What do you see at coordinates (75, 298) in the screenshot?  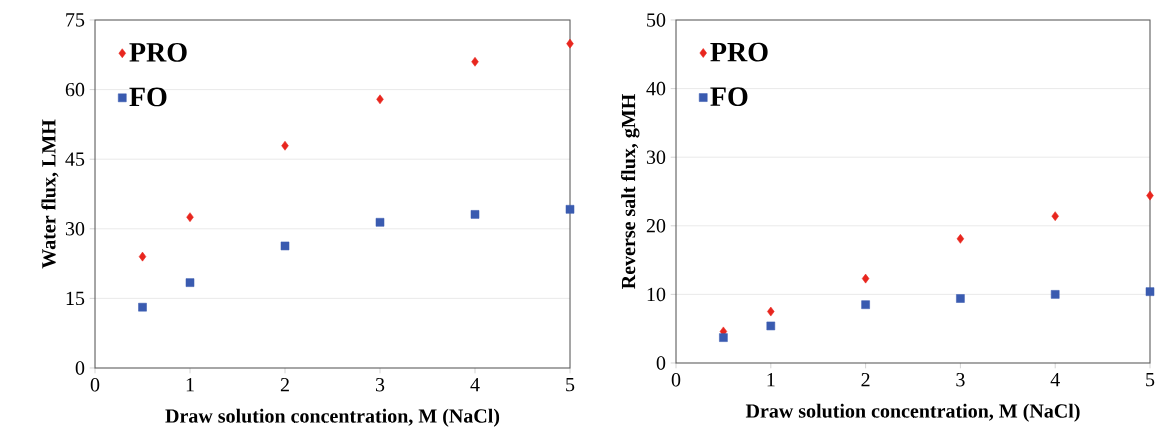 I see `y-tick-label: 15` at bounding box center [75, 298].